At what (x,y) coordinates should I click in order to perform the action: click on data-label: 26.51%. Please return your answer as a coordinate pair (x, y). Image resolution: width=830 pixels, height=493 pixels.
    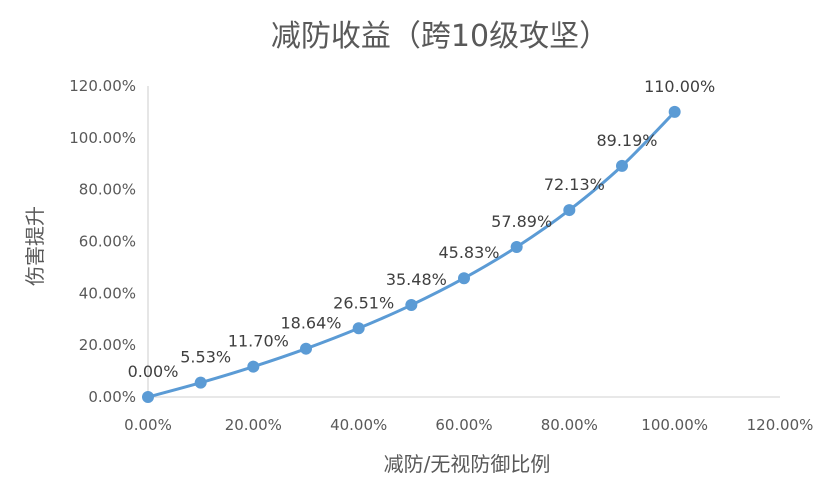
    Looking at the image, I should click on (363, 302).